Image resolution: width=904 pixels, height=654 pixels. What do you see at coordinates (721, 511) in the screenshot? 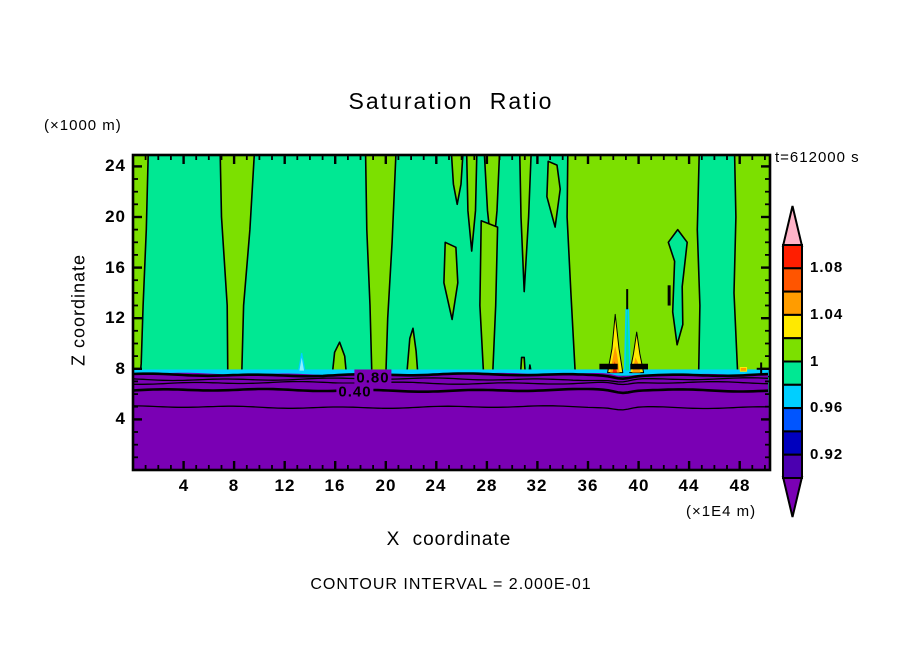
I see `x-axis-units: (×1E4 m)` at bounding box center [721, 511].